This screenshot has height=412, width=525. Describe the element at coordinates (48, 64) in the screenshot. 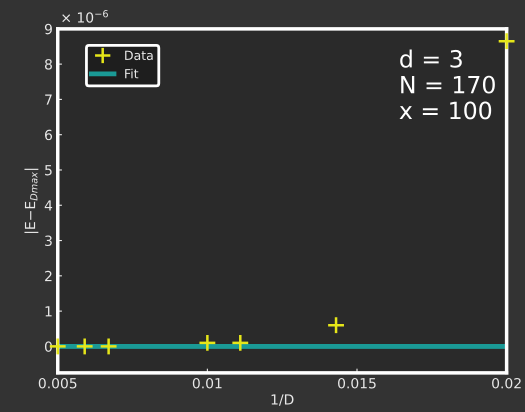

I see `y-tick-label: 8` at that location.